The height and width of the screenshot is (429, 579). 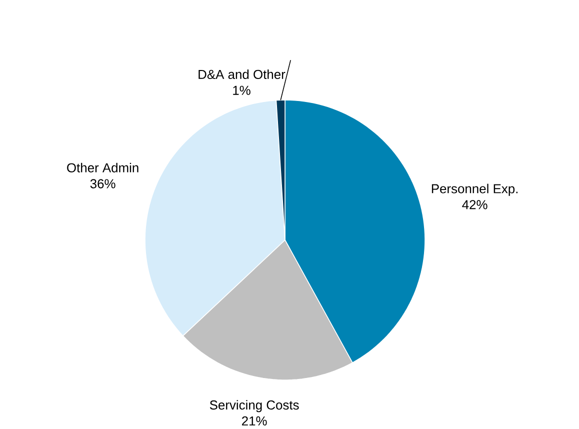 What do you see at coordinates (475, 205) in the screenshot?
I see `data-label: 42%` at bounding box center [475, 205].